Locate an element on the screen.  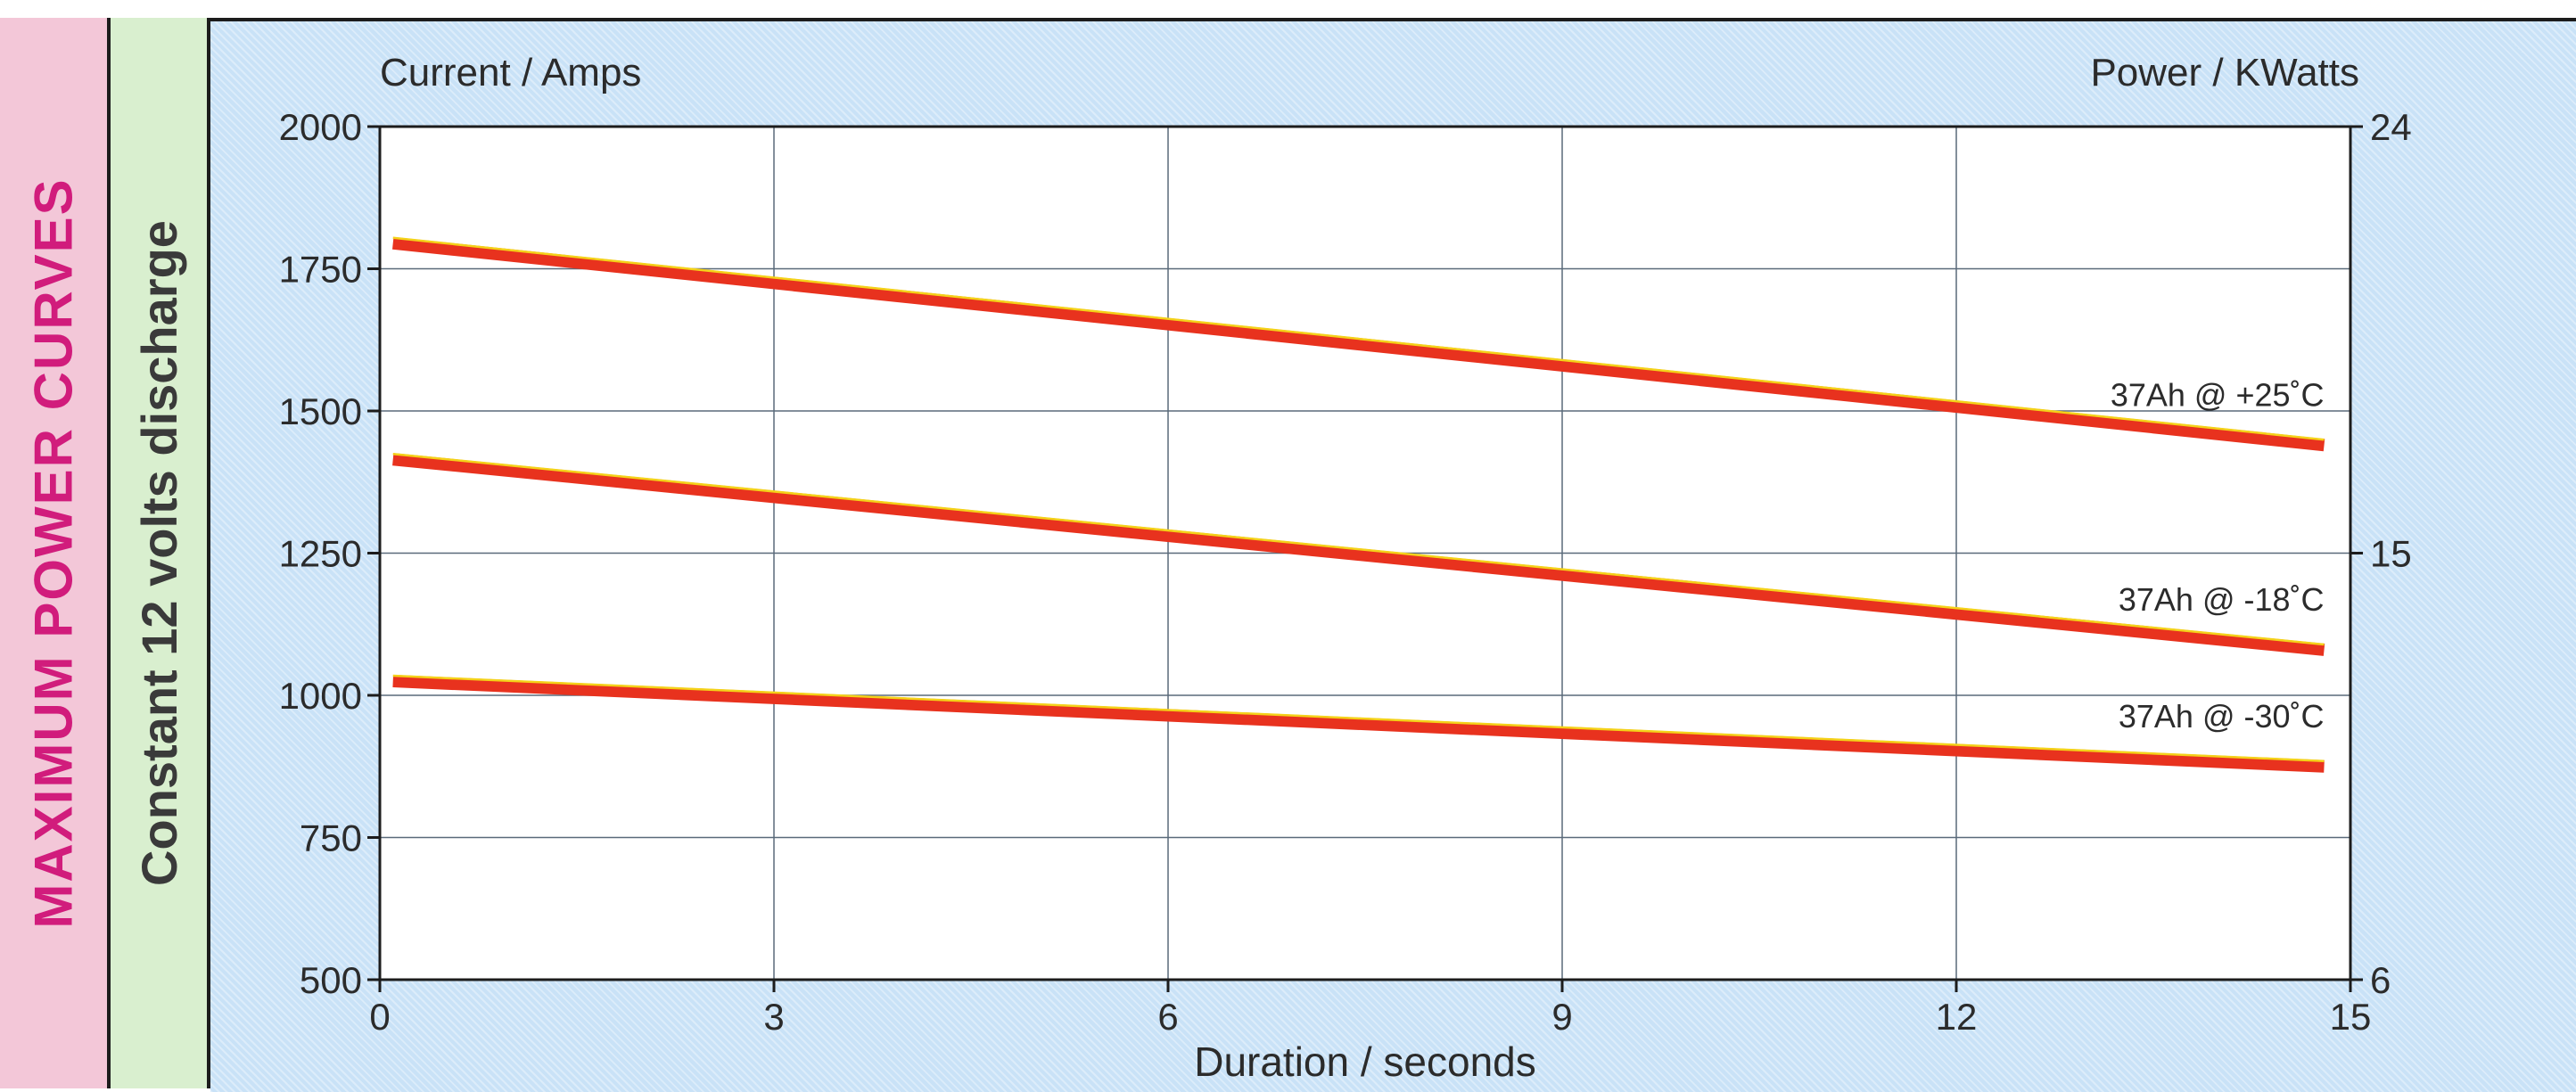
y-tick-label: 500 is located at coordinates (331, 980).